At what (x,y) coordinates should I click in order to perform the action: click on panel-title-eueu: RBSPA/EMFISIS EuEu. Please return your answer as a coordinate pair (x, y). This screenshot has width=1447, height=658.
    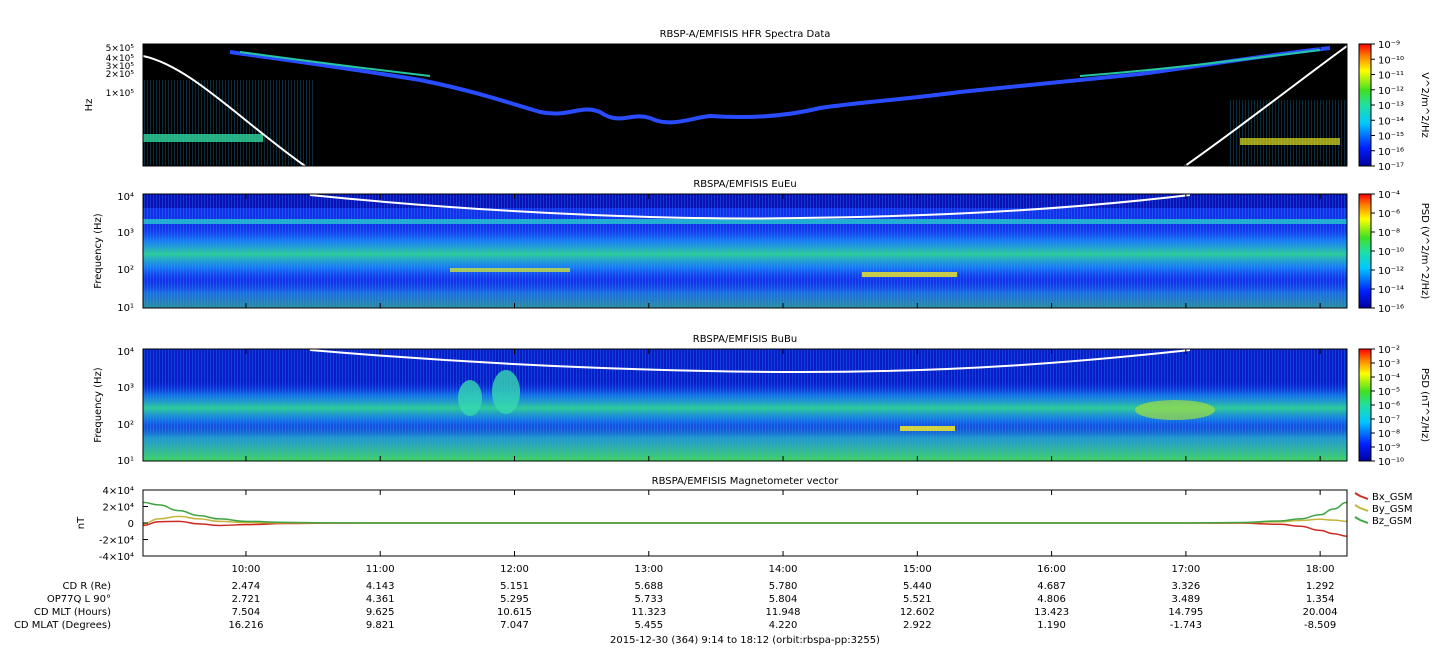
    Looking at the image, I should click on (744, 184).